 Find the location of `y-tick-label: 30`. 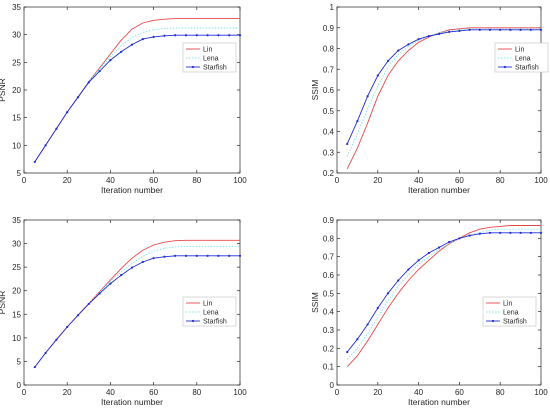

y-tick-label: 30 is located at coordinates (16, 244).